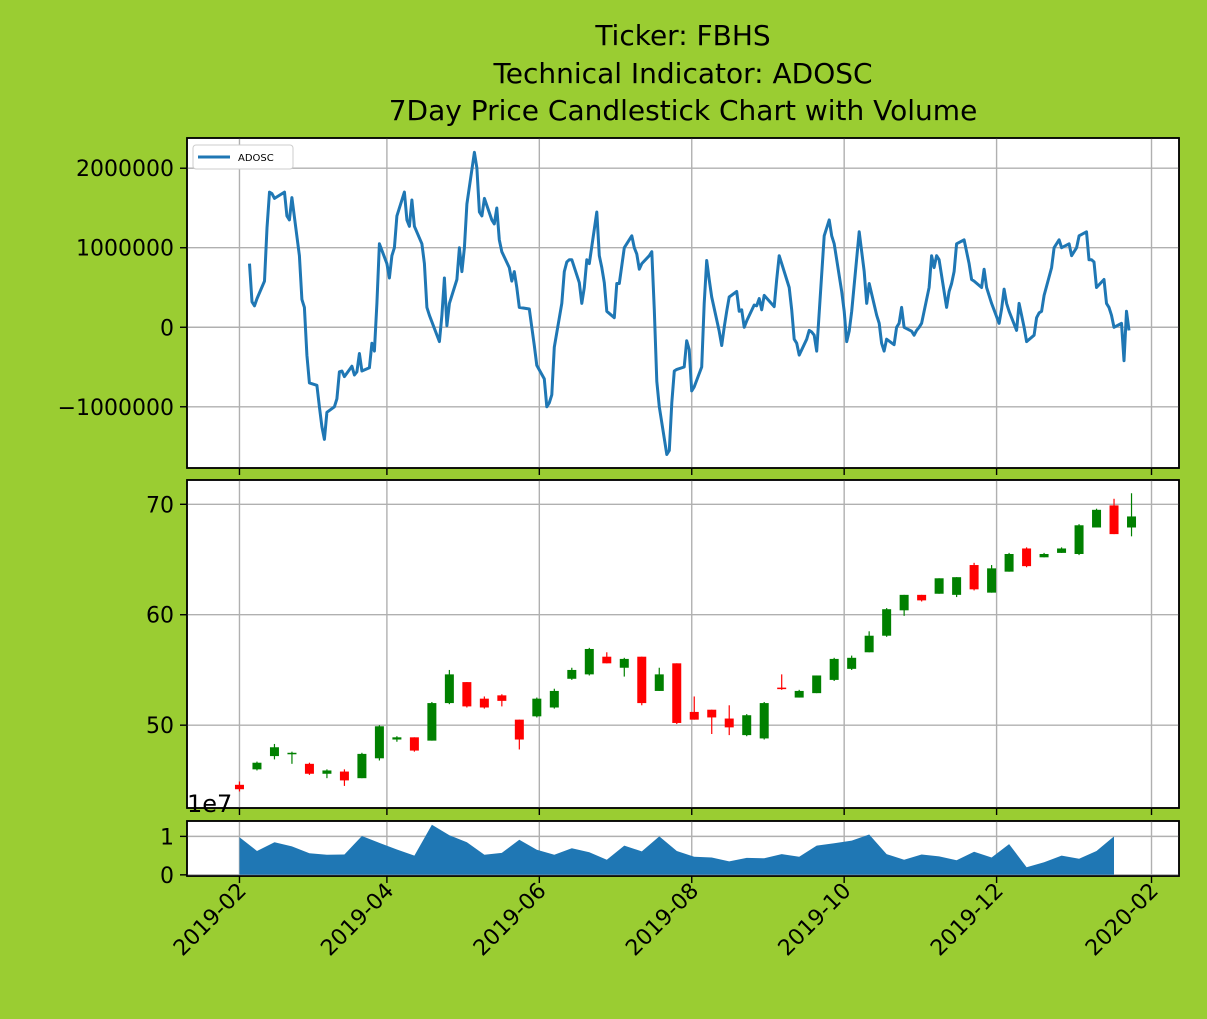 This screenshot has width=1207, height=1019. What do you see at coordinates (676, 849) in the screenshot?
I see `volume-area` at bounding box center [676, 849].